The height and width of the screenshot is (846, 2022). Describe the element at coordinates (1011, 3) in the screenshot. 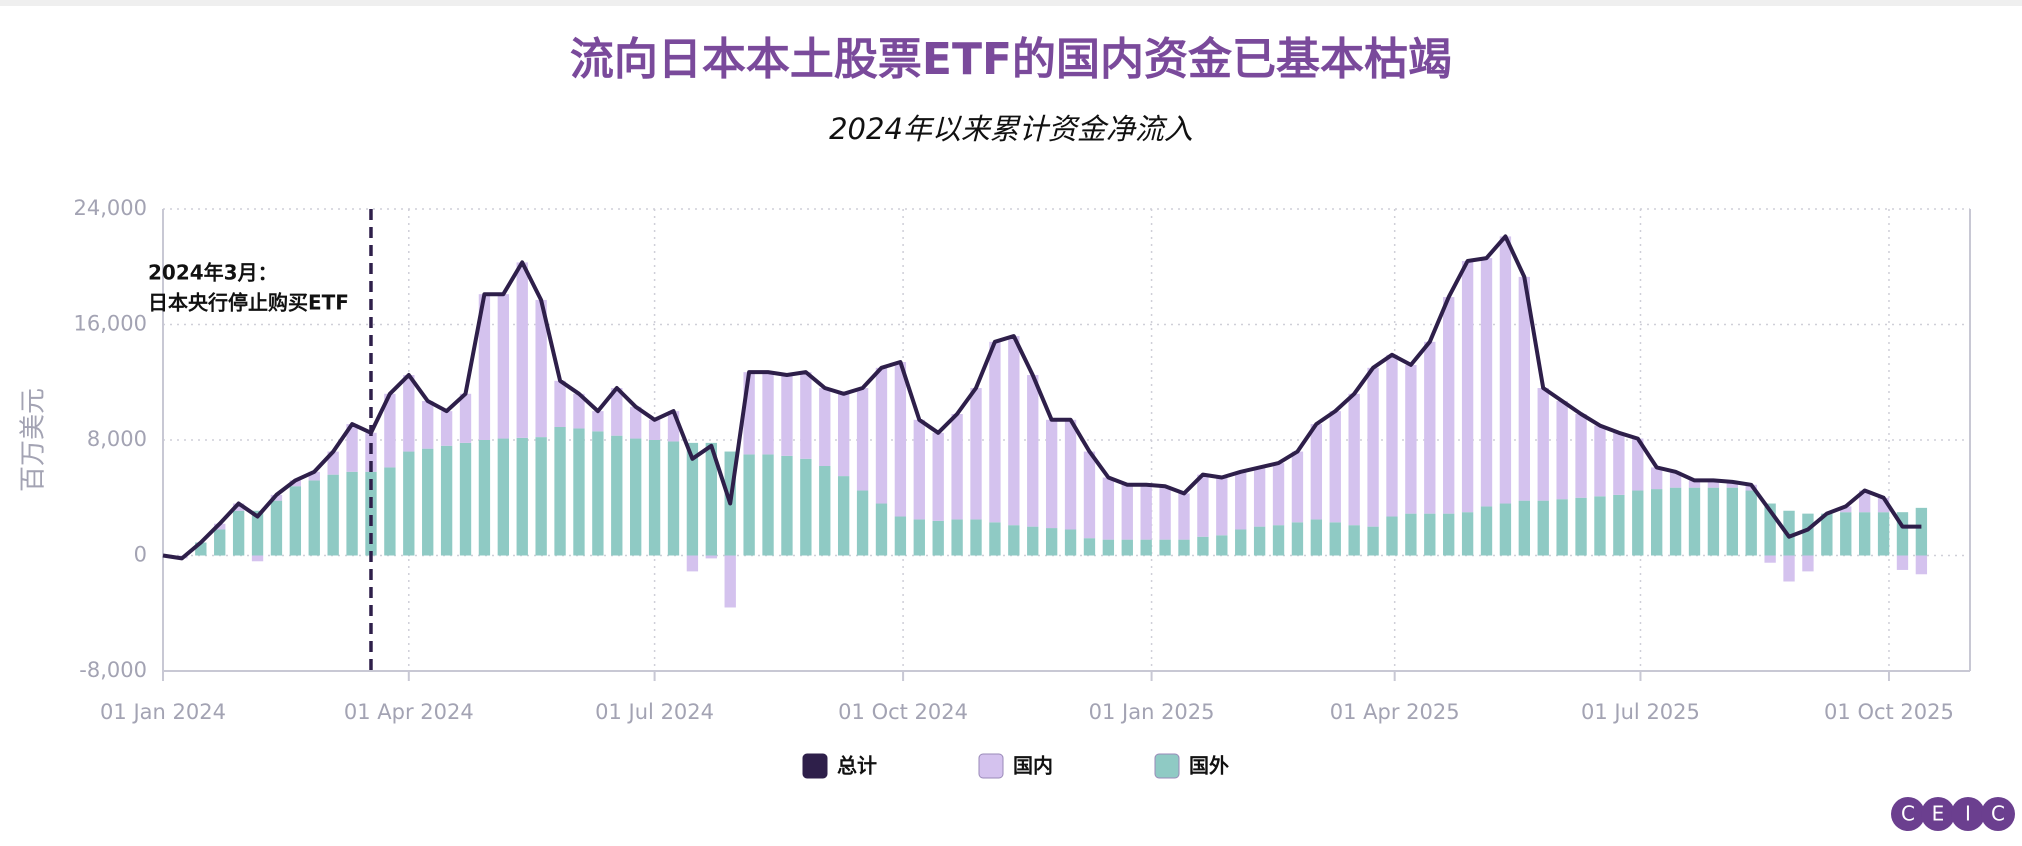

I see `top-band` at that location.